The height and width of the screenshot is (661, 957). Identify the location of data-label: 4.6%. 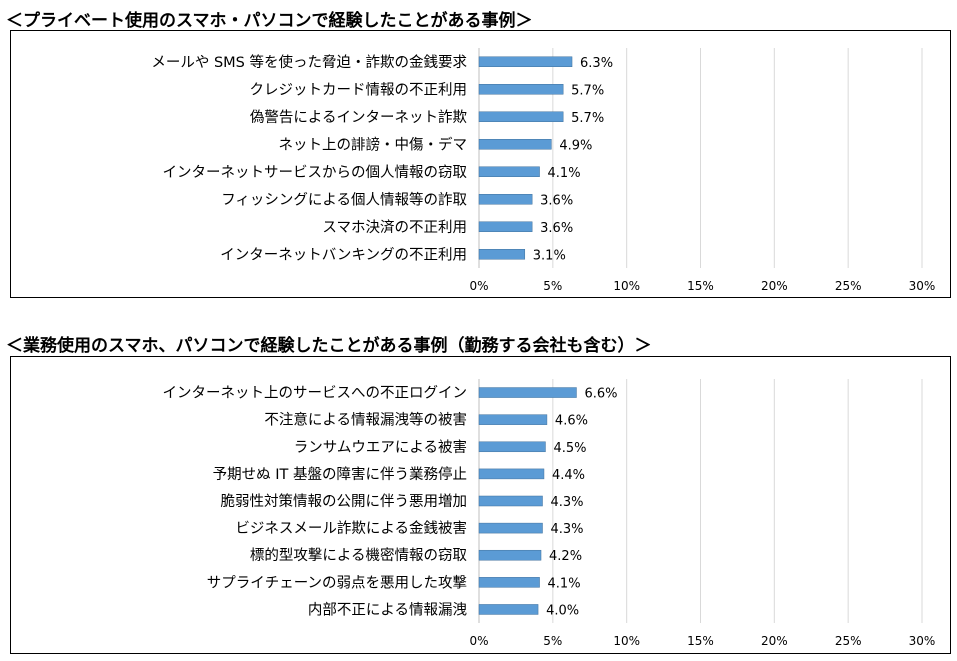
(571, 421).